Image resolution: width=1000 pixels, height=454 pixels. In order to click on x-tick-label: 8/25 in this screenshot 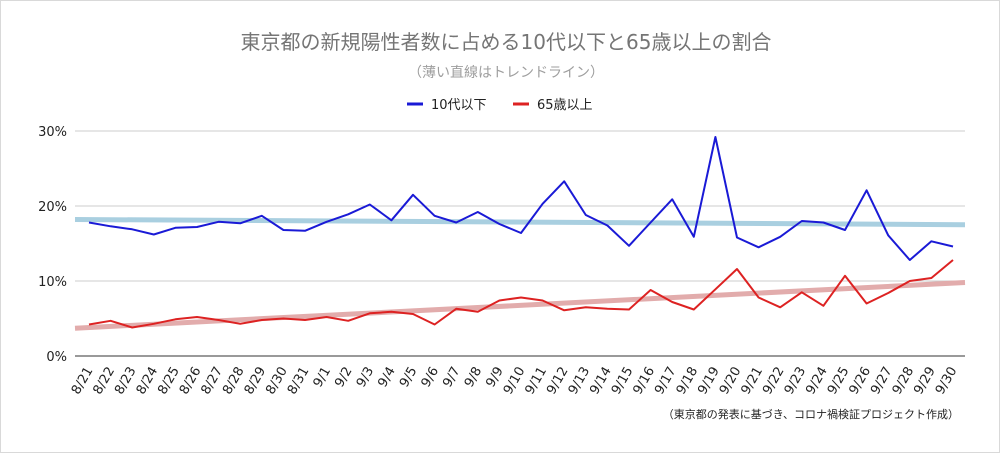, I will do `click(169, 381)`.